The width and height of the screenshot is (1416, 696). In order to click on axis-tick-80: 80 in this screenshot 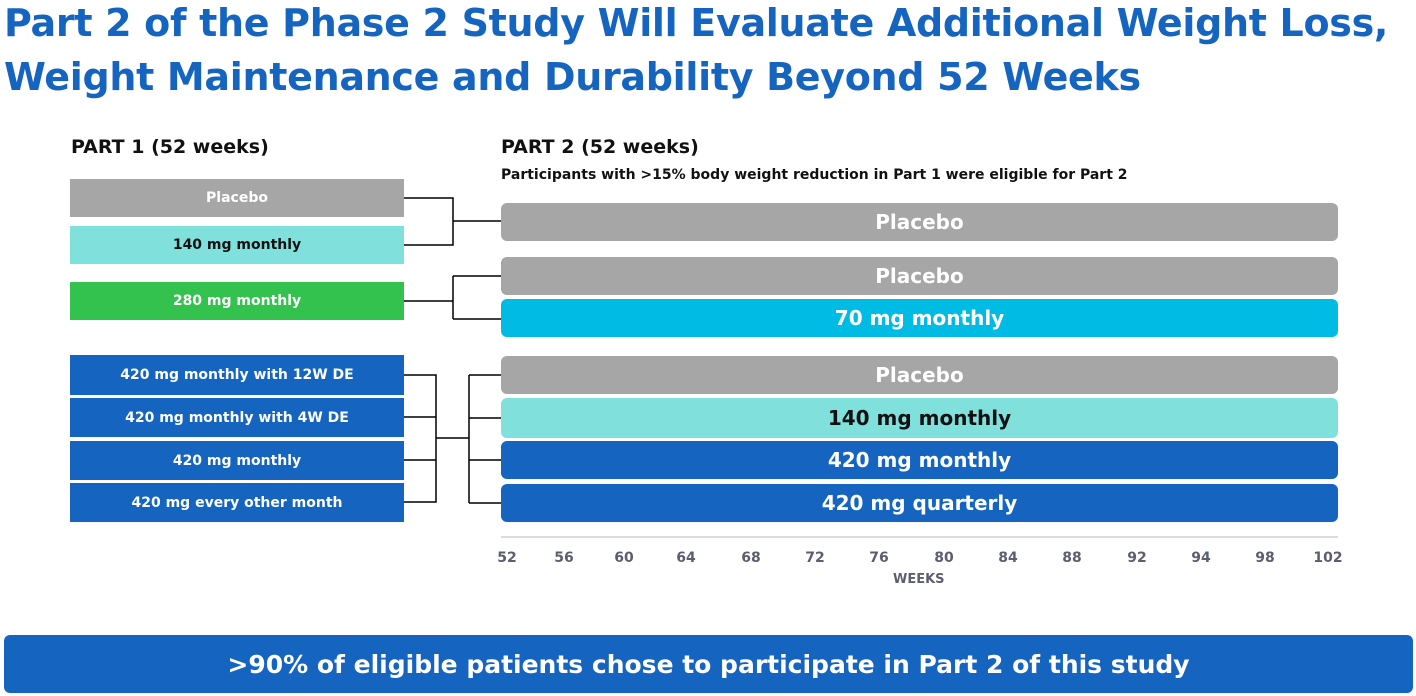, I will do `click(944, 558)`.